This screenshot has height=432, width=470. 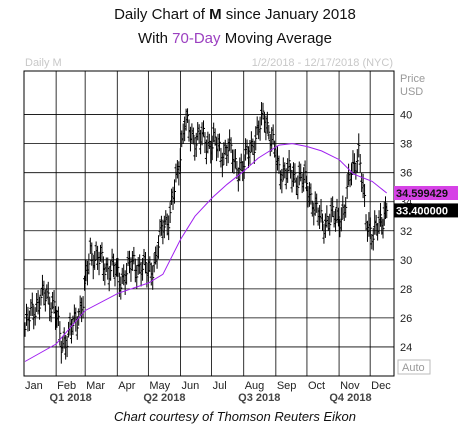 I want to click on watermark-symbol: Daily M, so click(x=43, y=63).